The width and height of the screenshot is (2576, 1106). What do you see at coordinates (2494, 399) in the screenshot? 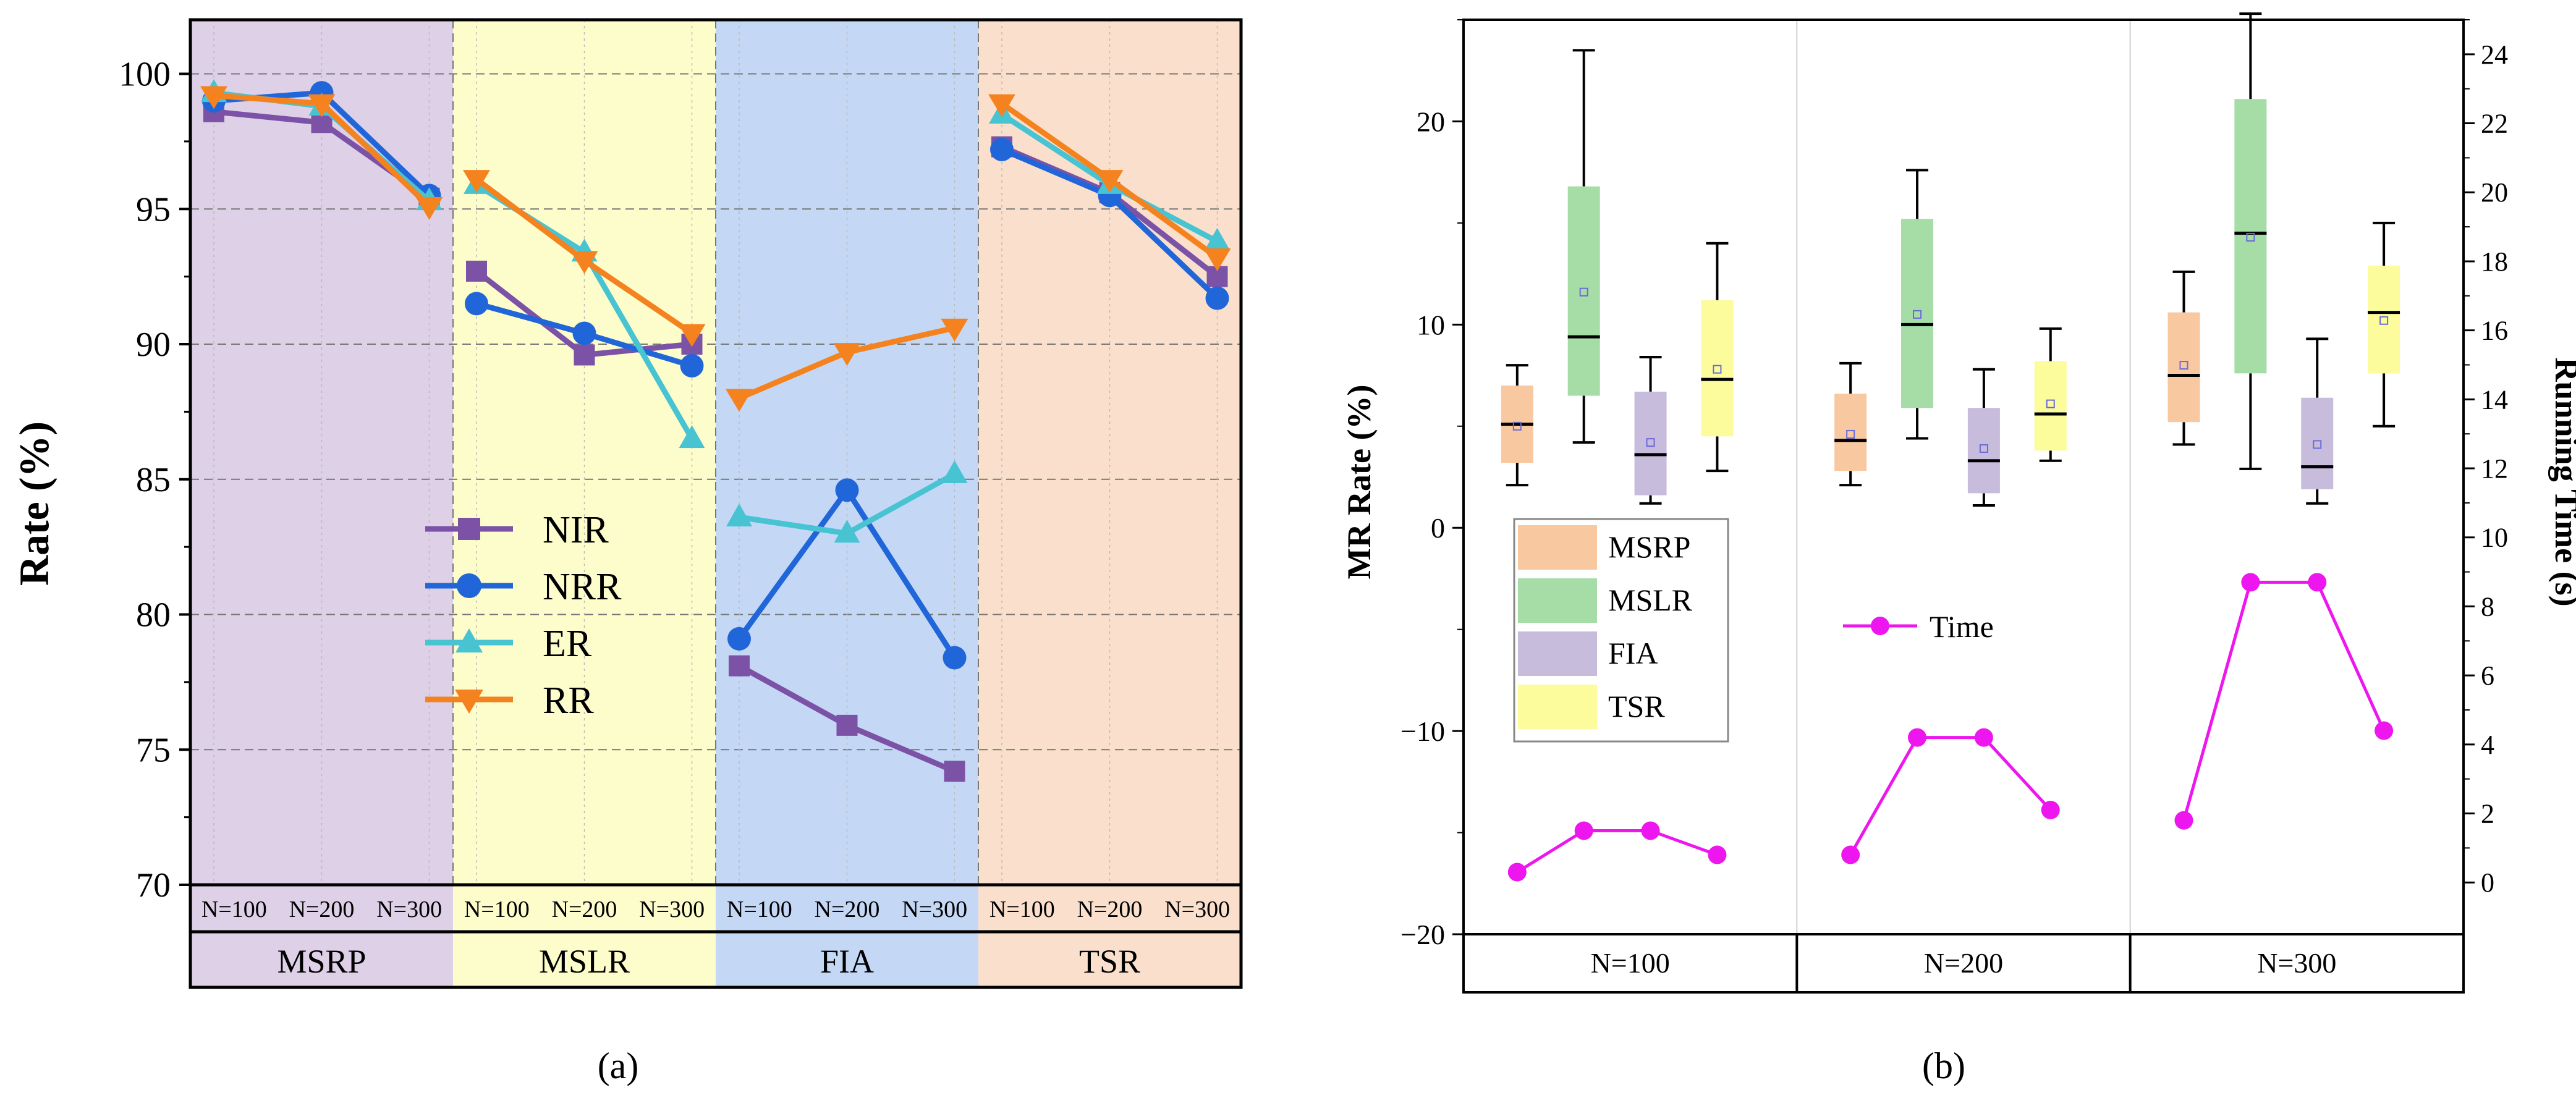
I see `y-right-tick-label: 14` at bounding box center [2494, 399].